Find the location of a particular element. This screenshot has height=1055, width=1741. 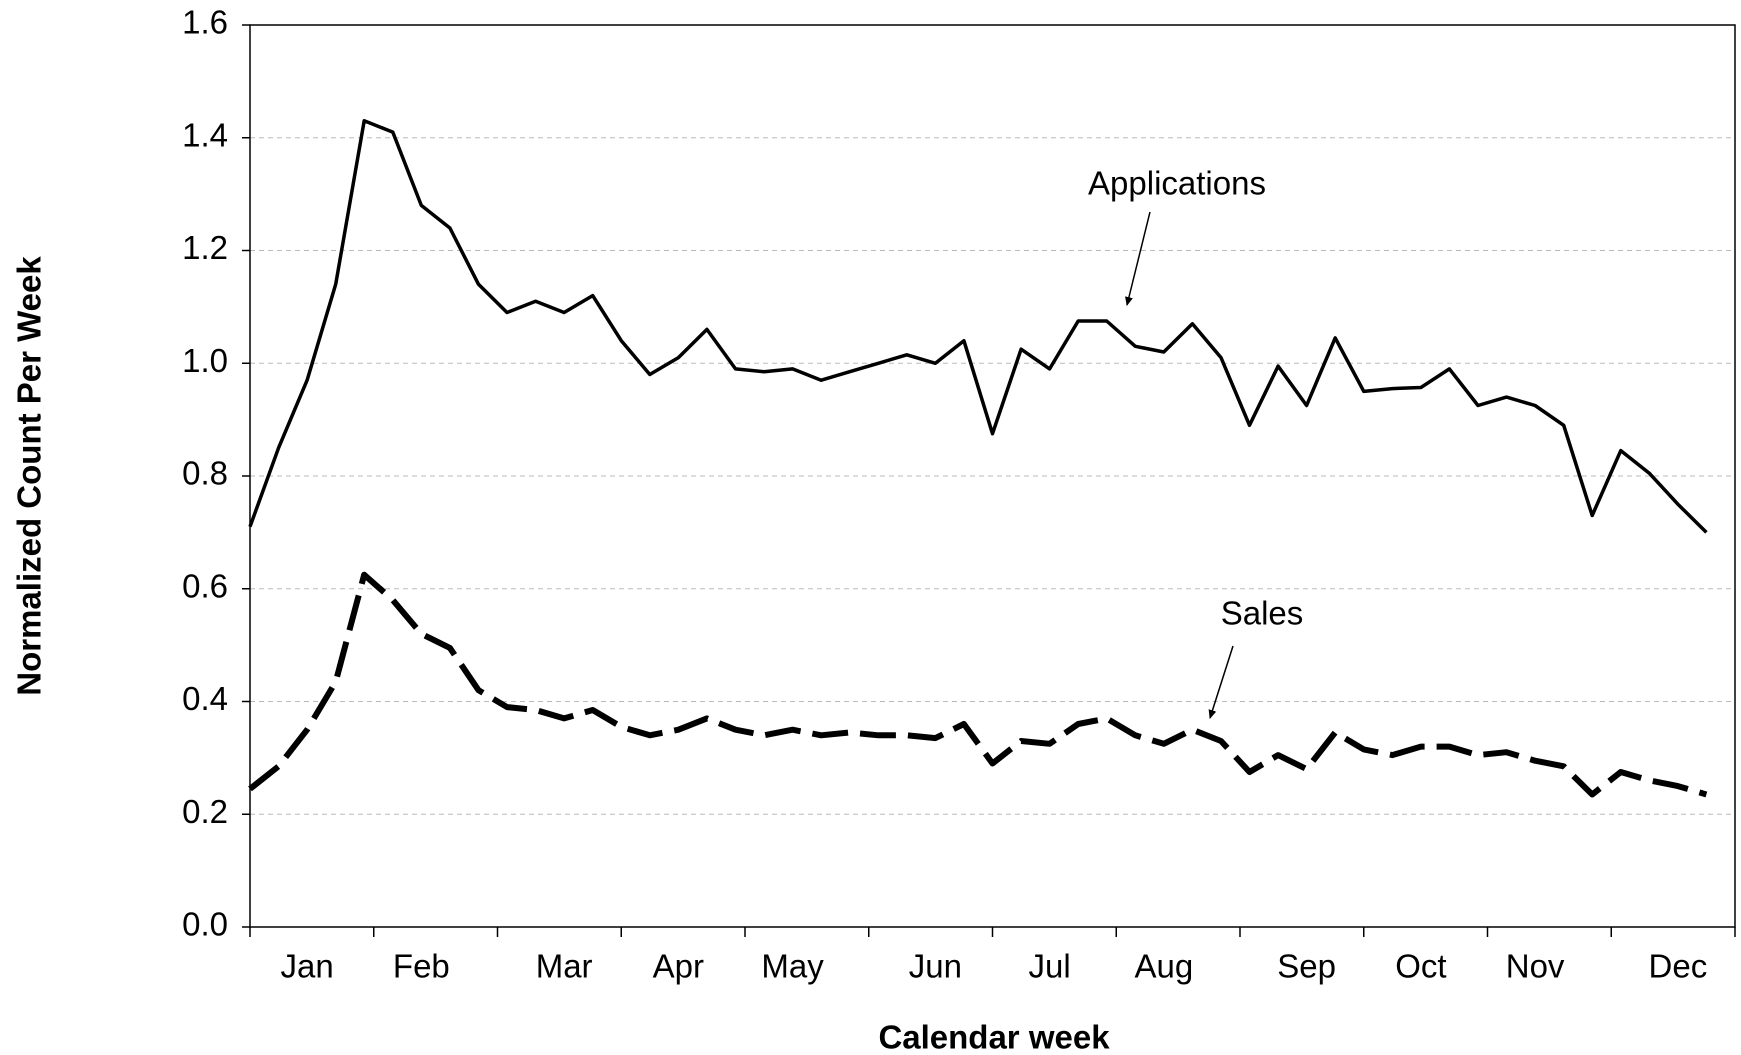

y-tick-label: 0.0 is located at coordinates (205, 924).